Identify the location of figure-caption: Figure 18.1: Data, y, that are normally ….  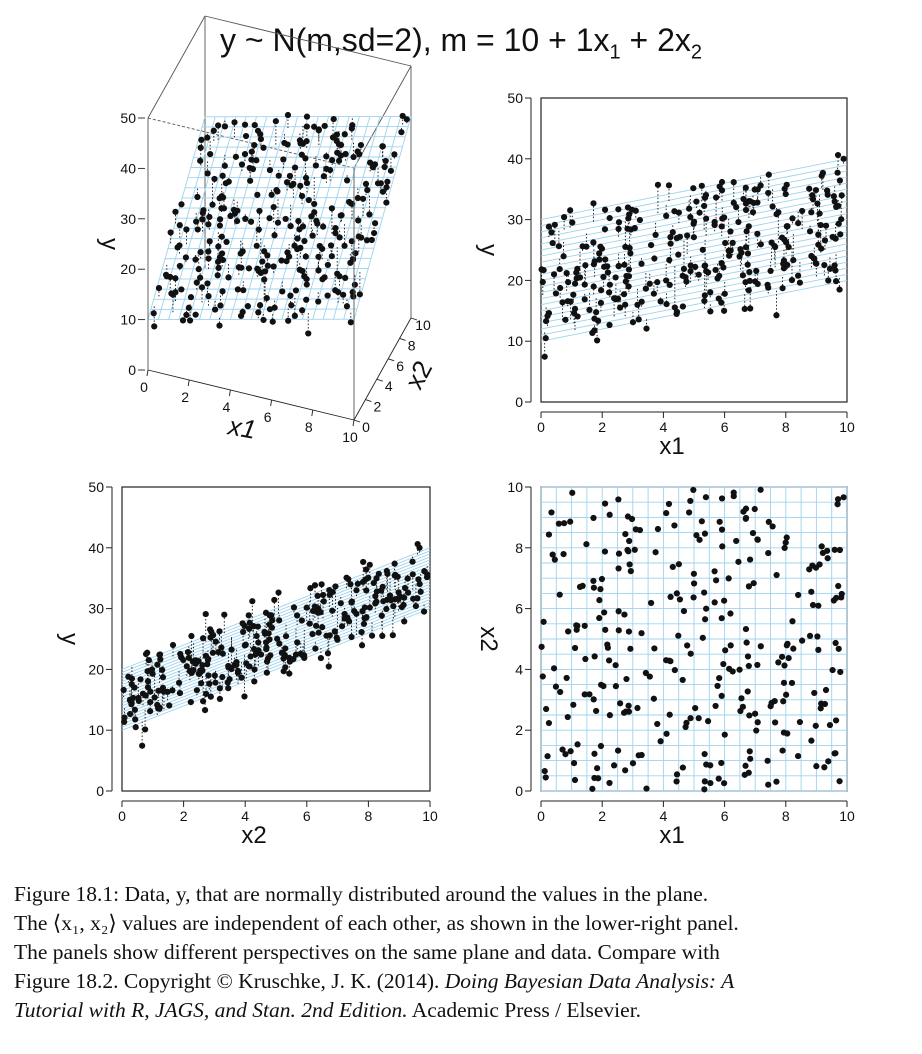
(462, 952).